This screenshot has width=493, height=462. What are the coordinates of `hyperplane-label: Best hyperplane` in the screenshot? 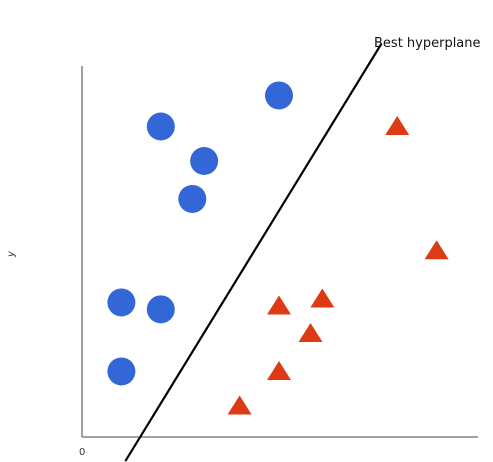 It's located at (427, 43).